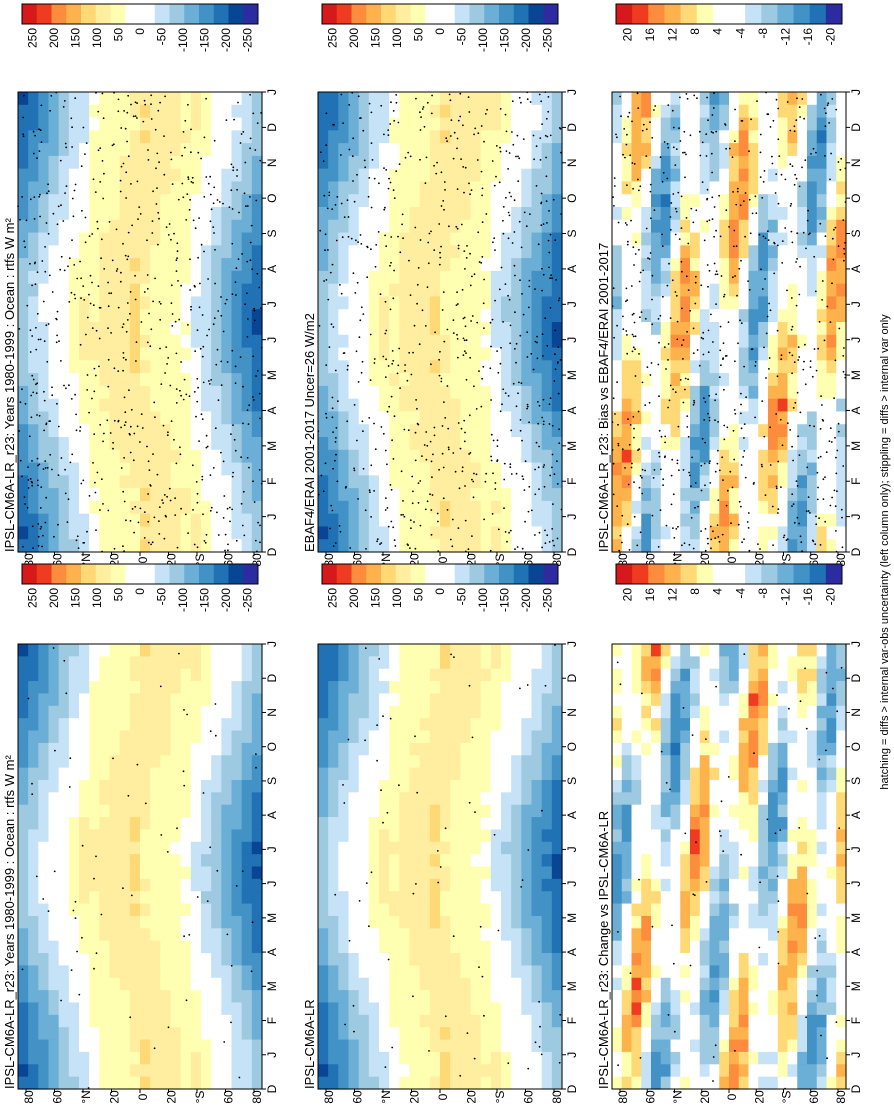 This screenshot has height=1110, width=894. I want to click on colorbar-label: -50, so click(161, 597).